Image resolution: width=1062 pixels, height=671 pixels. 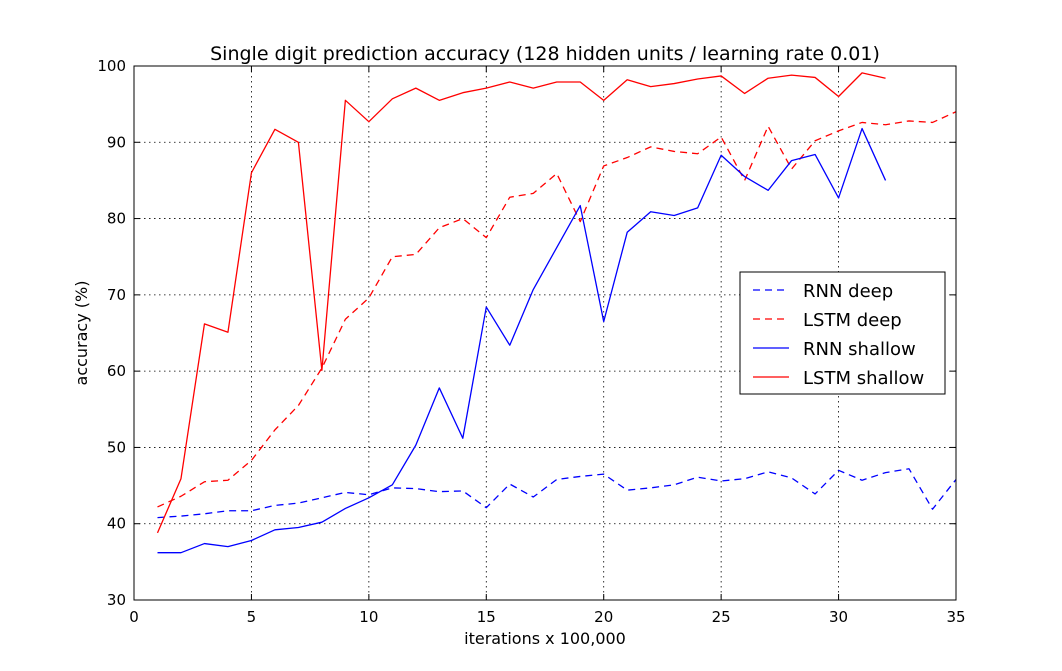 What do you see at coordinates (116, 371) in the screenshot?
I see `y-tick-label: 60` at bounding box center [116, 371].